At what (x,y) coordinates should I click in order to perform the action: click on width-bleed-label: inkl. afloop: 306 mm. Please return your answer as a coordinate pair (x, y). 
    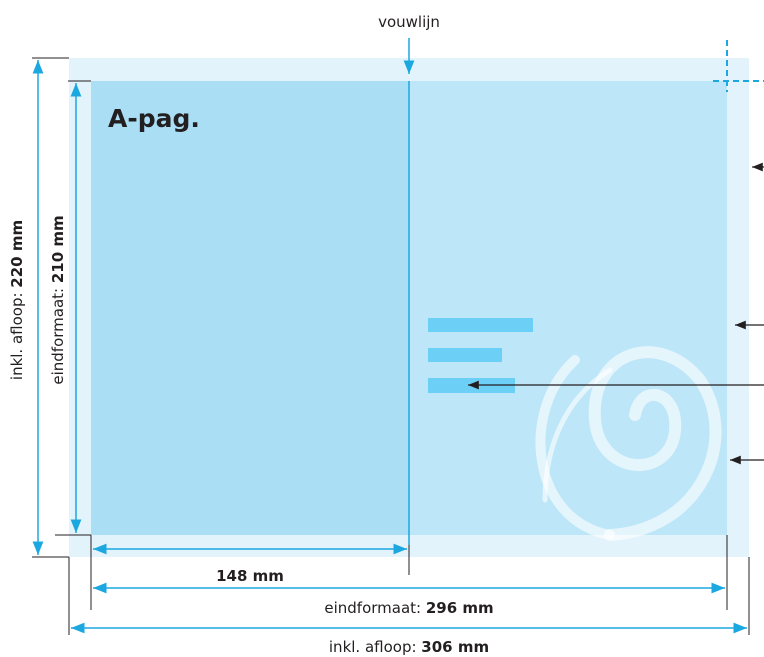
    Looking at the image, I should click on (409, 647).